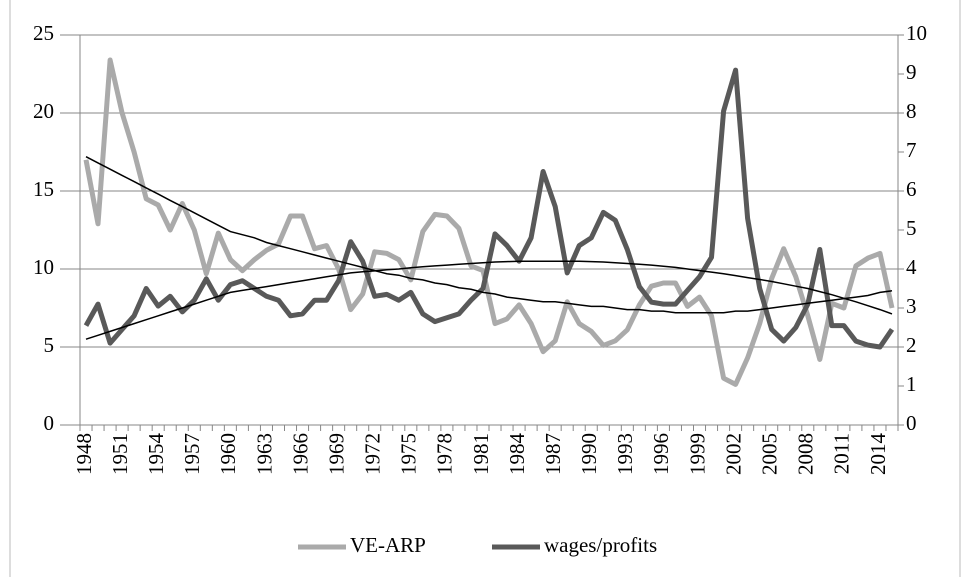  What do you see at coordinates (388, 545) in the screenshot?
I see `legend-label: VE-ARP` at bounding box center [388, 545].